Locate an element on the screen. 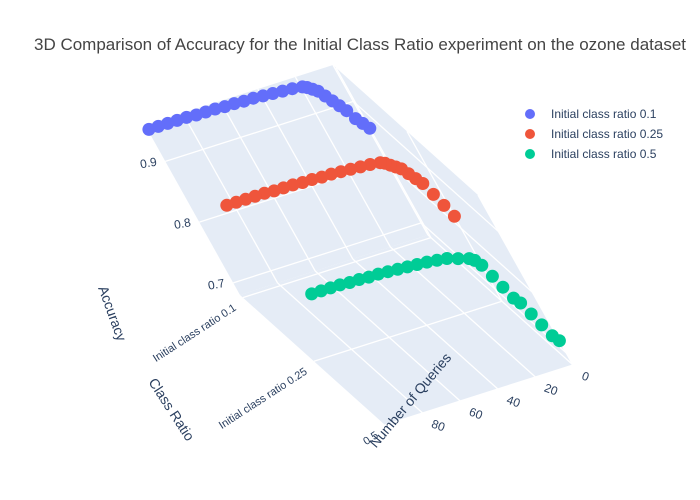 The width and height of the screenshot is (700, 500). legend-label: Initial class ratio 0.1 is located at coordinates (604, 114).